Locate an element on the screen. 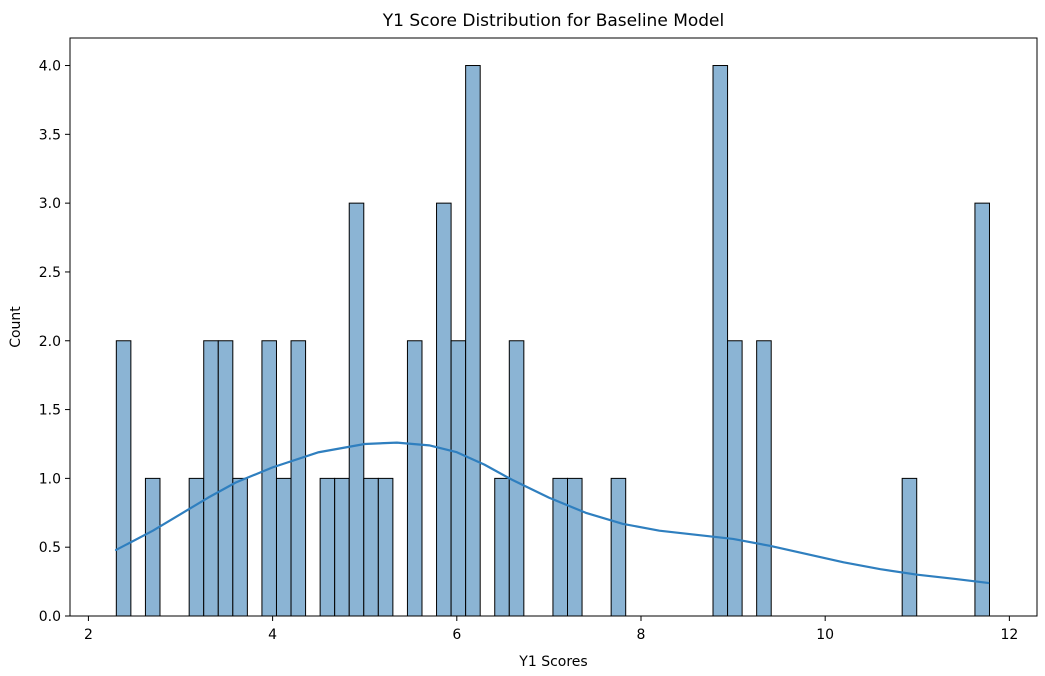 The width and height of the screenshot is (1045, 676). y-axis-label: Count is located at coordinates (16, 327).